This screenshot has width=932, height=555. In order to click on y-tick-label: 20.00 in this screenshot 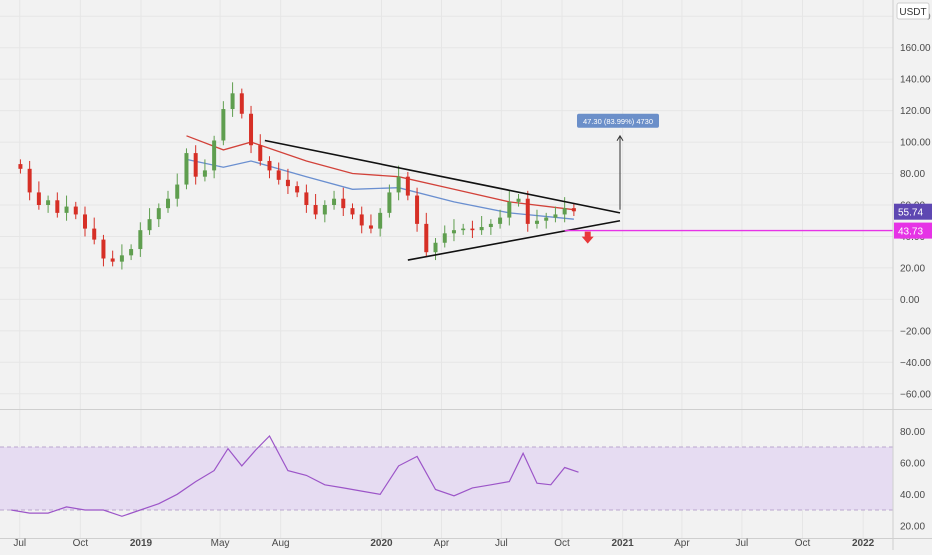, I will do `click(912, 268)`.